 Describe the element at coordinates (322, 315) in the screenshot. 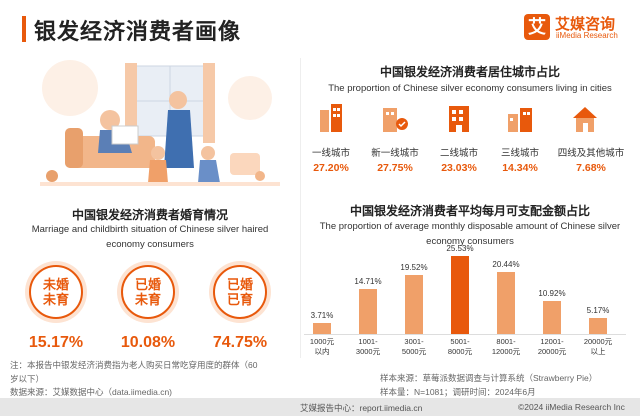

I see `chart-bar-value-label: 3.71%` at that location.